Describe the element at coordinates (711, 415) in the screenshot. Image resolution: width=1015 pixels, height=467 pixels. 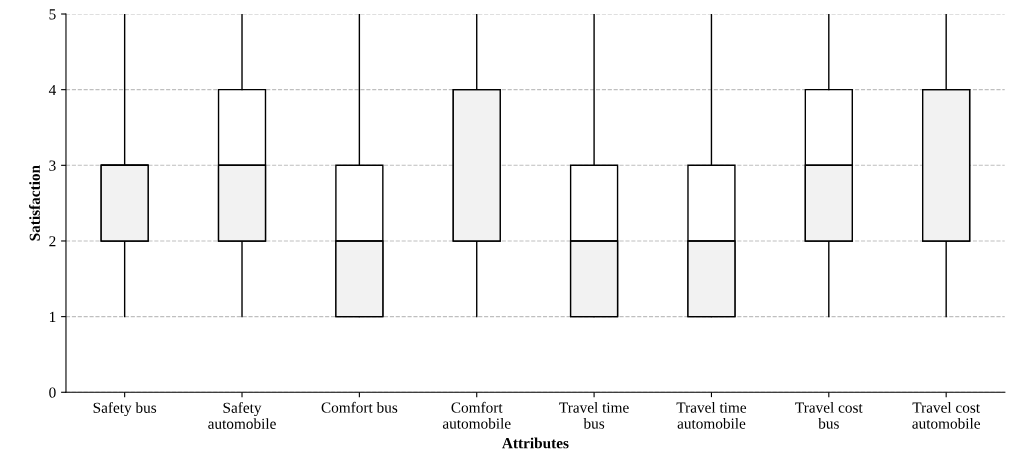
I see `x-tick-label: Travel time automobile` at that location.